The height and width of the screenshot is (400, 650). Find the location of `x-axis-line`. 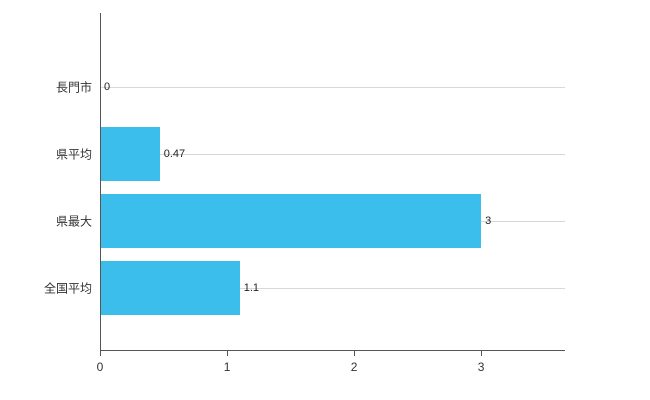

x-axis-line is located at coordinates (332, 350).